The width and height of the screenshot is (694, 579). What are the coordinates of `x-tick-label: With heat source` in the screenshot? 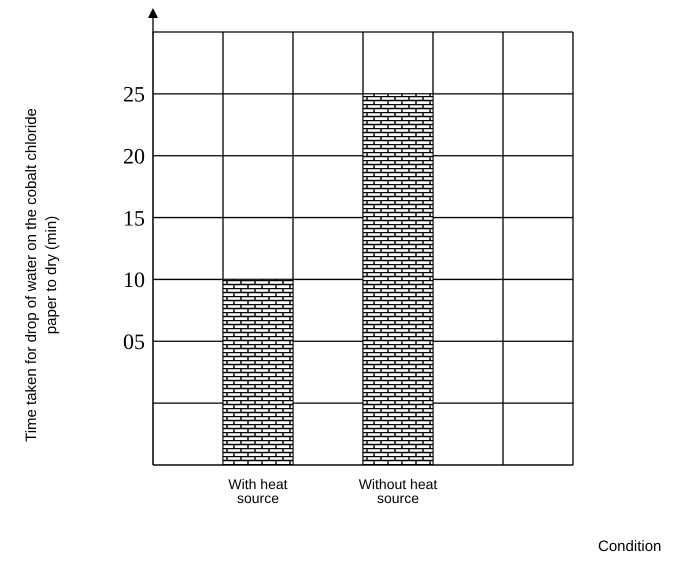 It's located at (258, 491).